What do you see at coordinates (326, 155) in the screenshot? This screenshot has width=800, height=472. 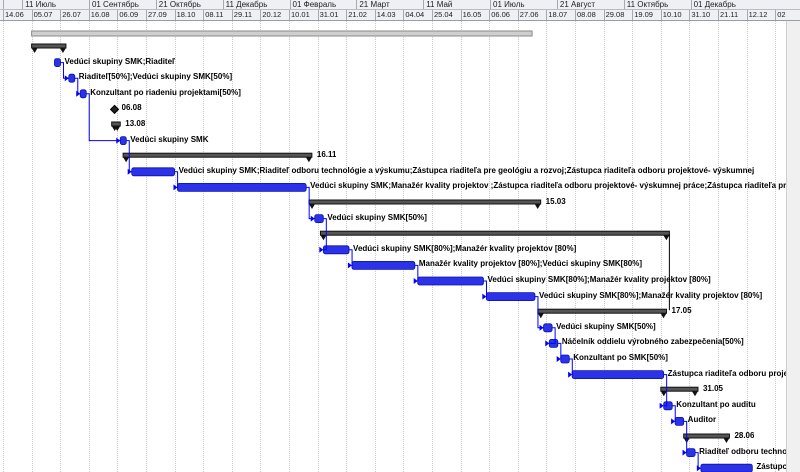 I see `date-label: 16.11` at bounding box center [326, 155].